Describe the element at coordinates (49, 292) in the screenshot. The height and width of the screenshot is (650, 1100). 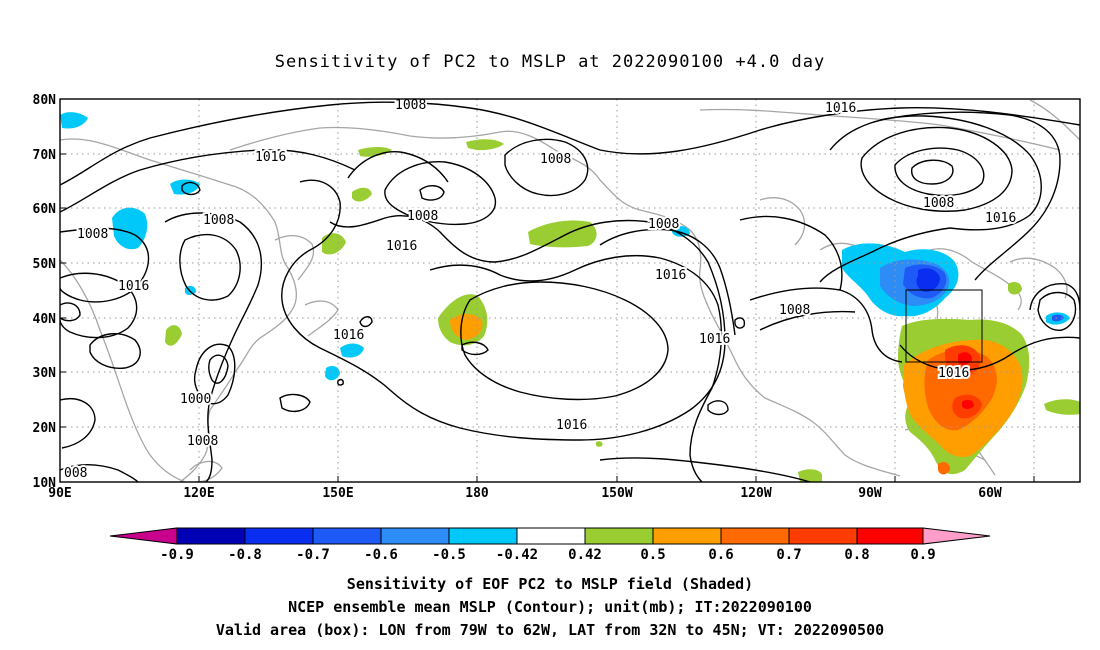
I see `lat-axis: 80N 70N 60N 50N 40N 30N 20N 10N` at that location.